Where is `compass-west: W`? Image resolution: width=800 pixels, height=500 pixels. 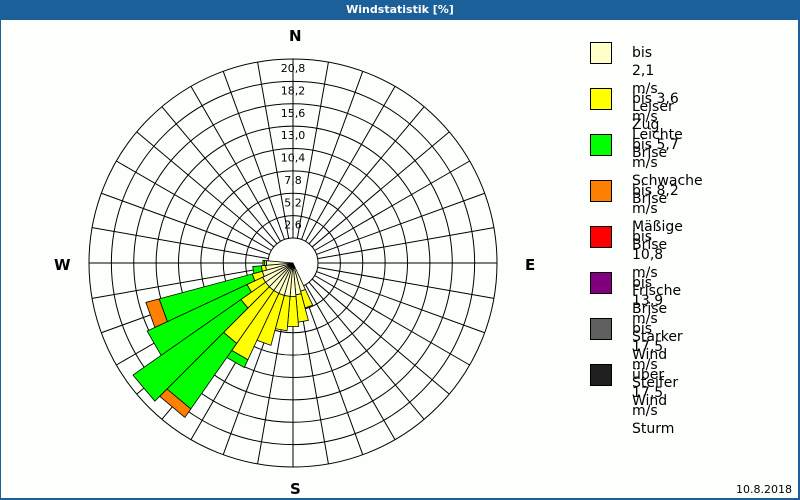 compass-west: W is located at coordinates (62, 265).